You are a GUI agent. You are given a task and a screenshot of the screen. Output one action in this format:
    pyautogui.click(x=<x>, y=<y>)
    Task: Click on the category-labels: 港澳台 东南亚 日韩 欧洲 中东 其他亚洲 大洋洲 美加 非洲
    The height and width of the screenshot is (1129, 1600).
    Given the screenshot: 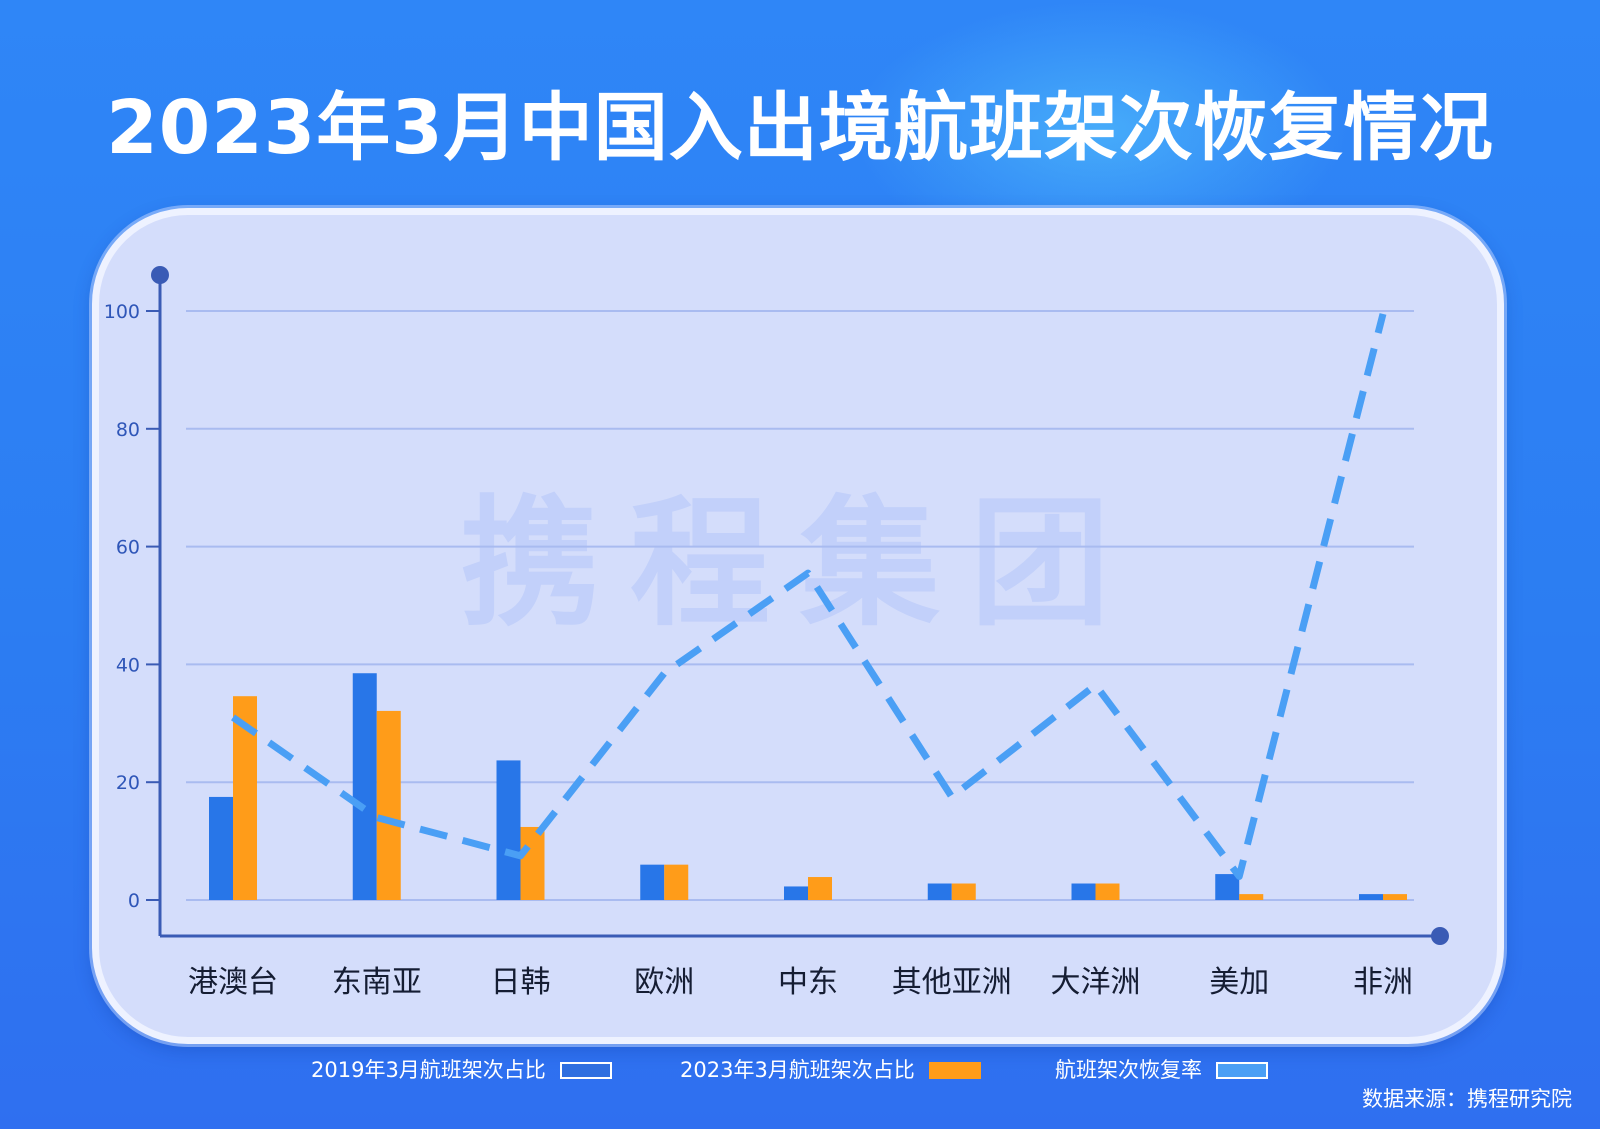 What is the action you would take?
    pyautogui.click(x=800, y=982)
    